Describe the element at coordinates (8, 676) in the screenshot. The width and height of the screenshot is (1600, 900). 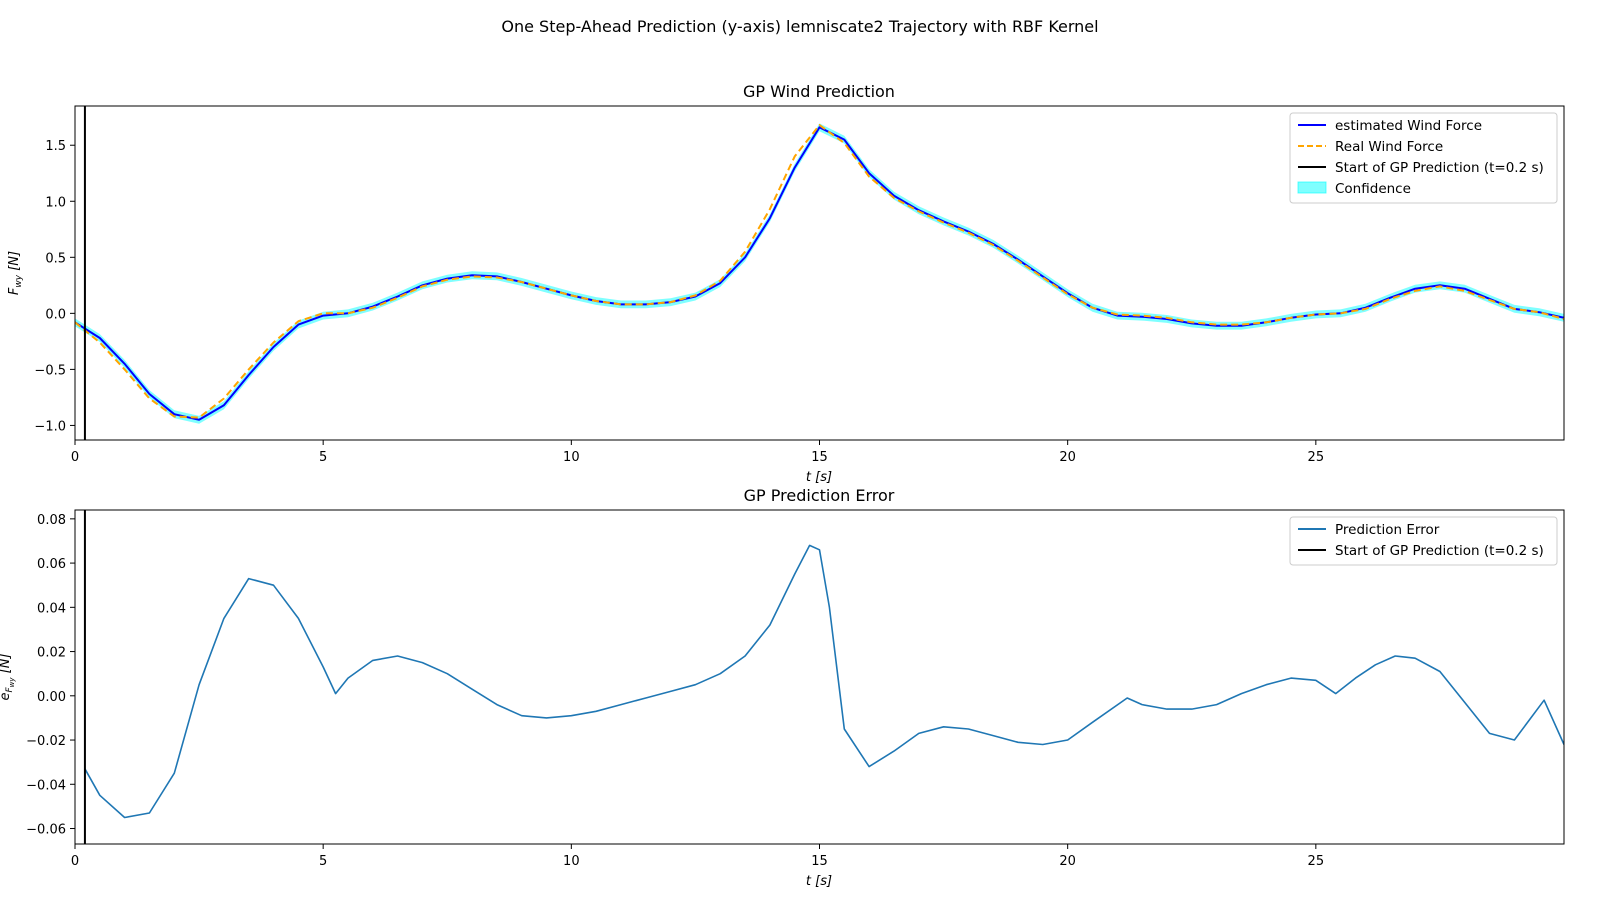
I see `prediction-error-ylabel: eFwy [N]` at that location.